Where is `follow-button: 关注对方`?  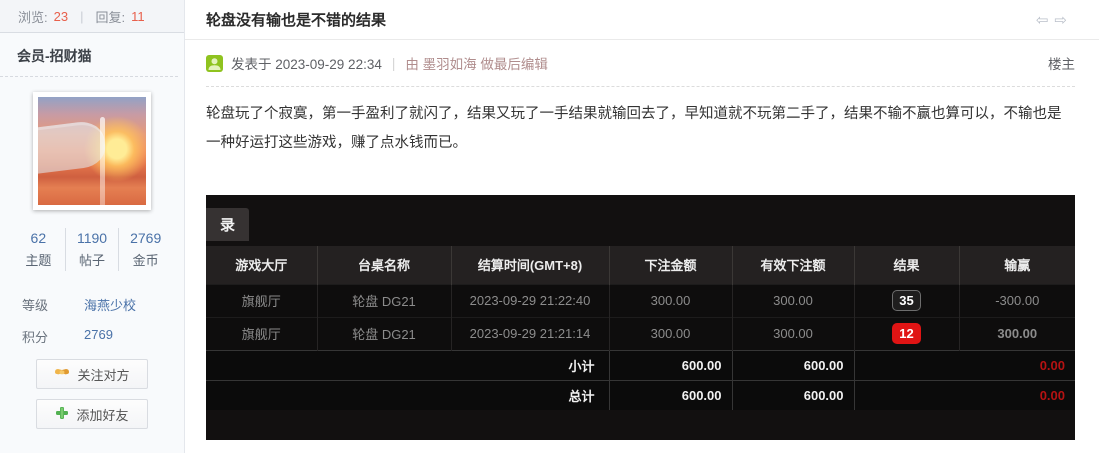 follow-button: 关注对方 is located at coordinates (92, 374).